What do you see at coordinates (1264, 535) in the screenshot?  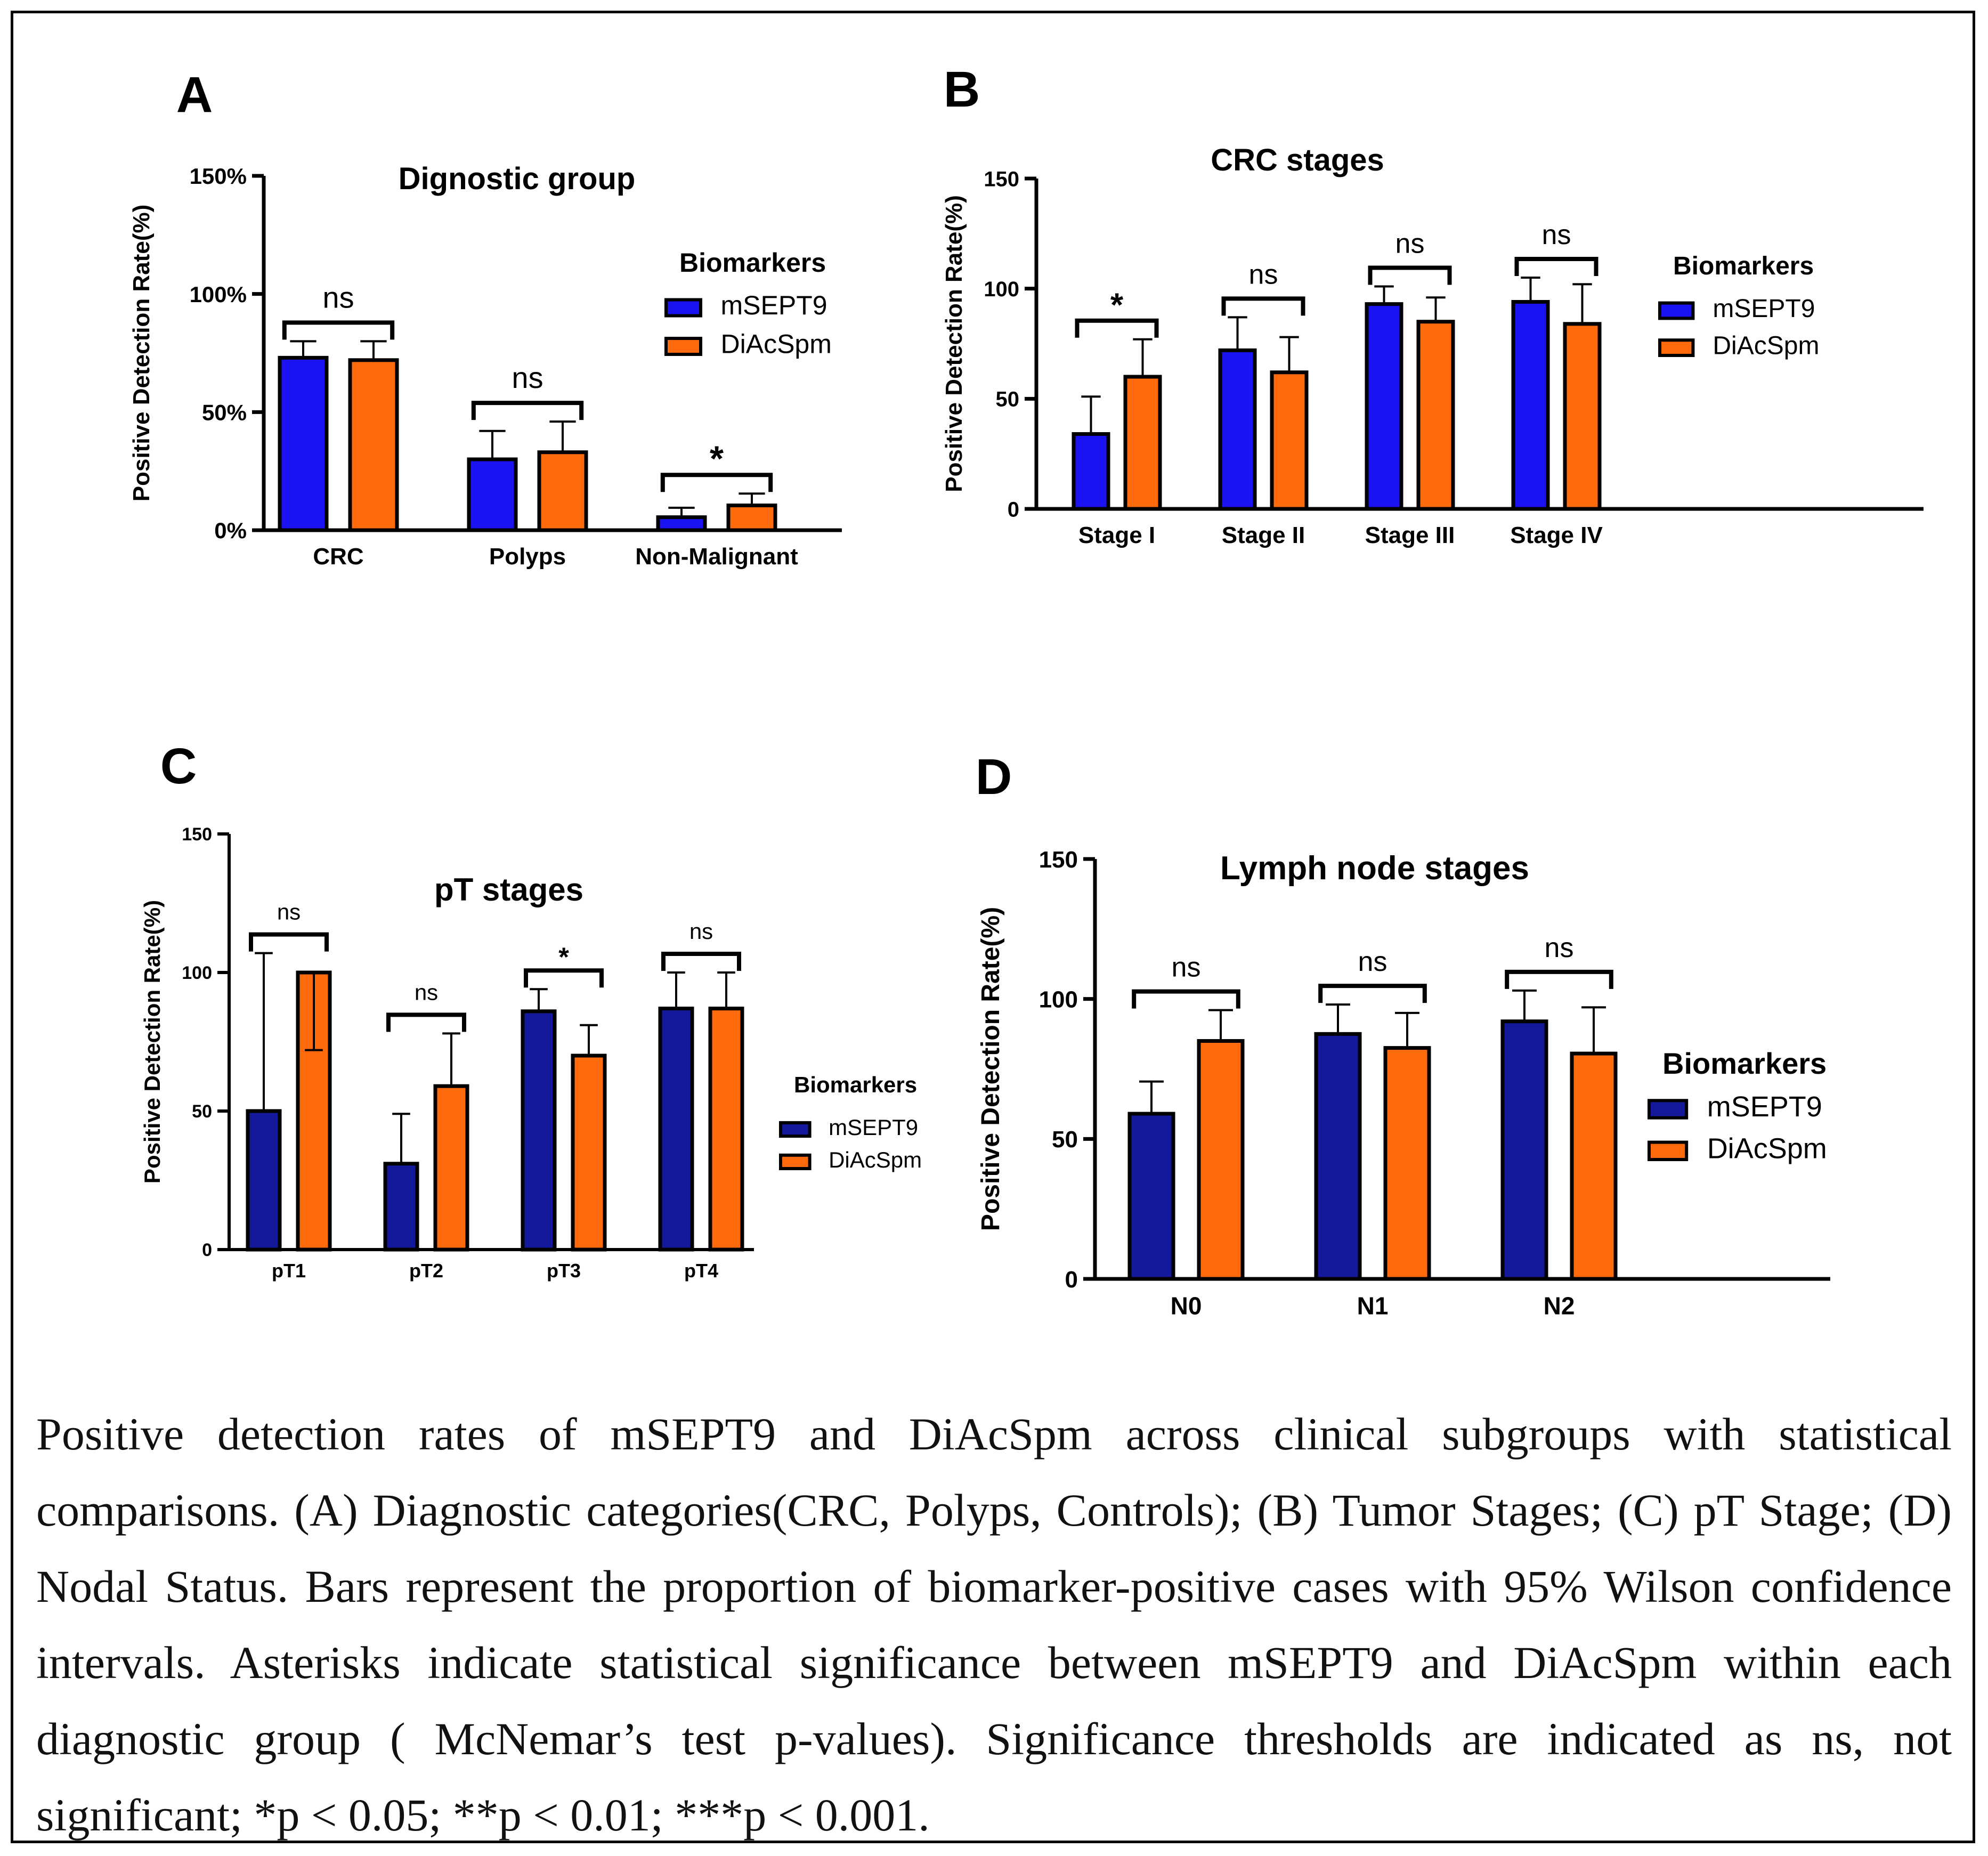 I see `panel-b-category-label: Stage II` at bounding box center [1264, 535].